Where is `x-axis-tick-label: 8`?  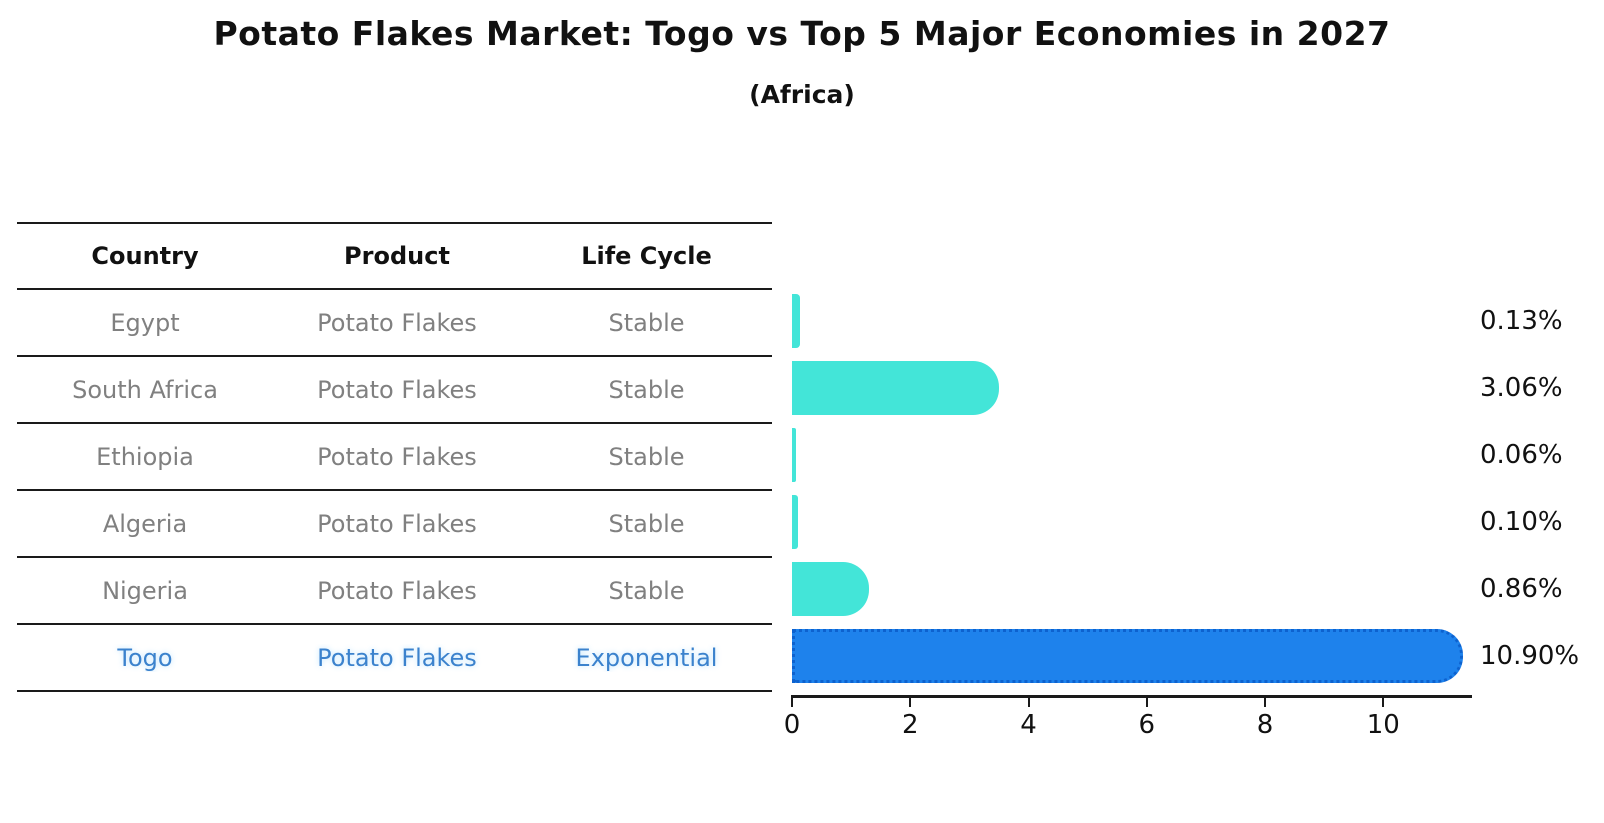 x-axis-tick-label: 8 is located at coordinates (1265, 725).